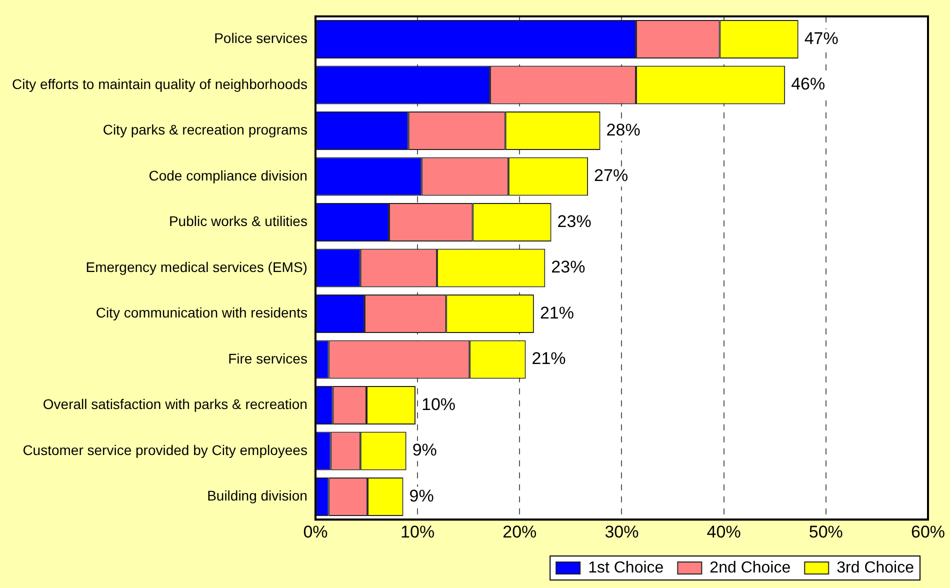 This screenshot has width=950, height=588. I want to click on legend-label: 3rd Choice, so click(875, 567).